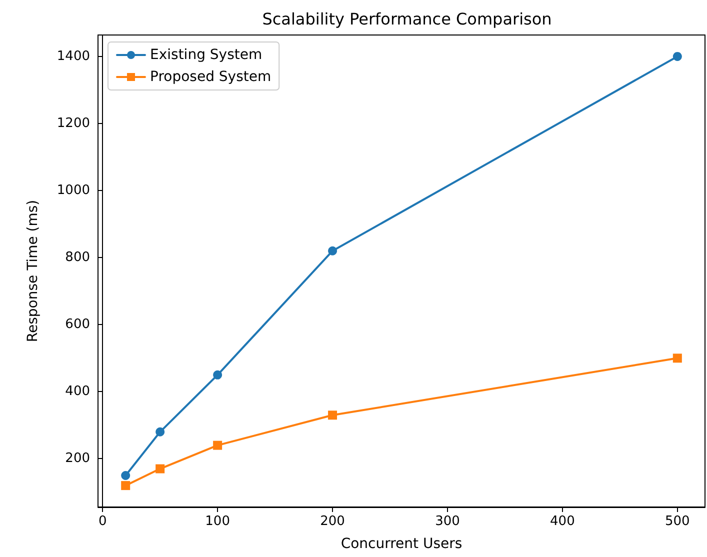 The width and height of the screenshot is (707, 557). I want to click on x-tick-label: 200, so click(332, 521).